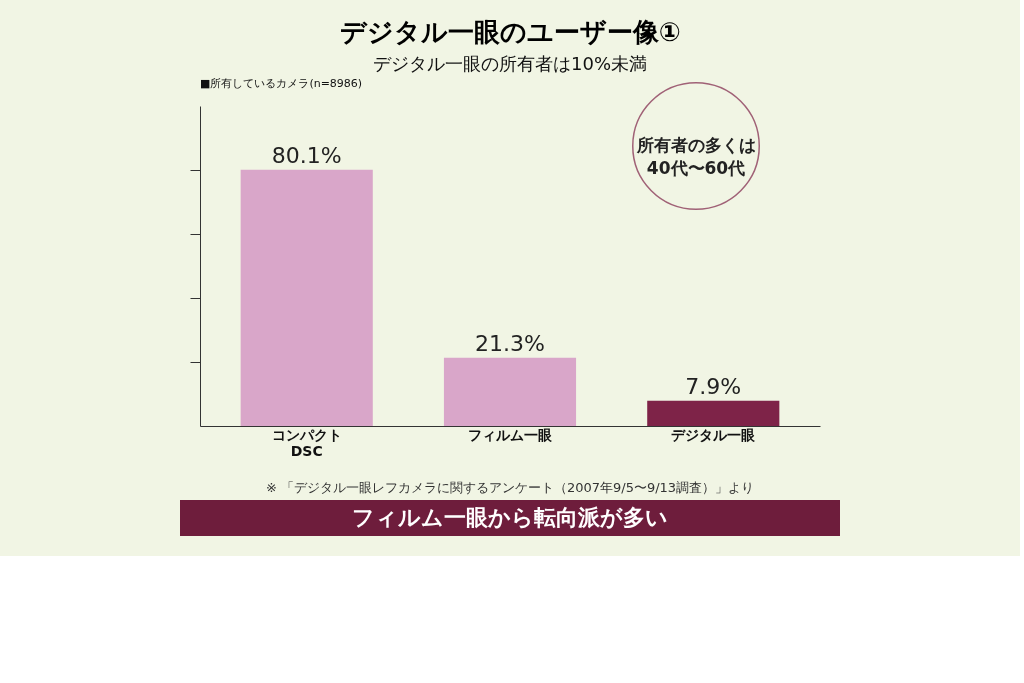 Image resolution: width=1024 pixels, height=683 pixels. What do you see at coordinates (510, 32) in the screenshot?
I see `chart-title: デジタル一眼のユーザー像①` at bounding box center [510, 32].